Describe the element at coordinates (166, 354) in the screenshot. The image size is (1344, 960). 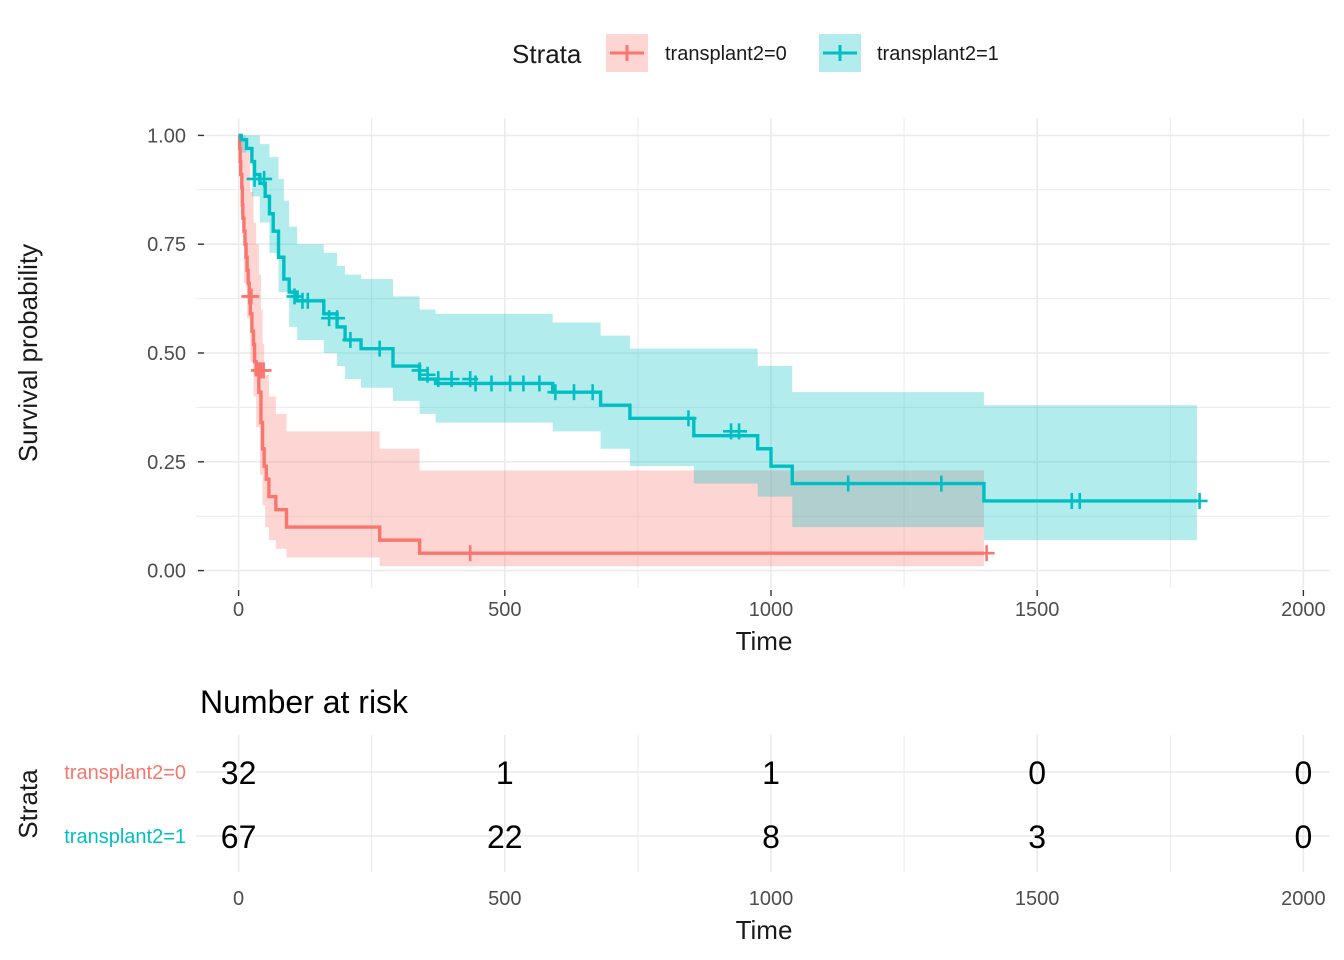
I see `y-tick-label: 0.50` at that location.